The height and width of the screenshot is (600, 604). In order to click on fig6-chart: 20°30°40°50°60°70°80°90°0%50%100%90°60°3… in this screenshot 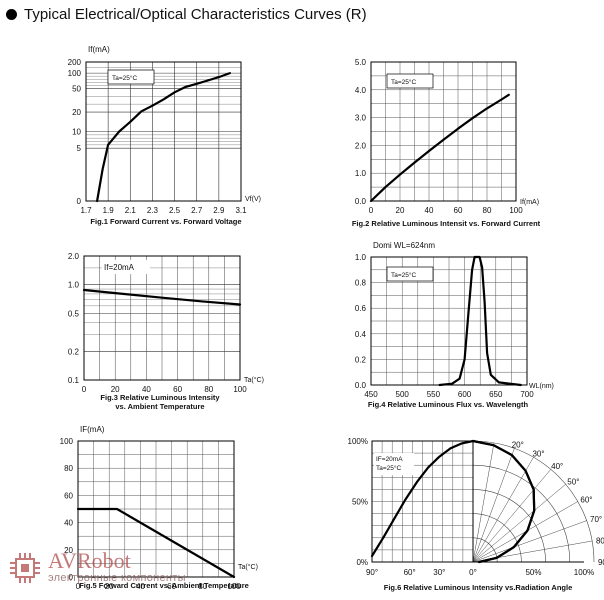, I will do `click(476, 514)`.